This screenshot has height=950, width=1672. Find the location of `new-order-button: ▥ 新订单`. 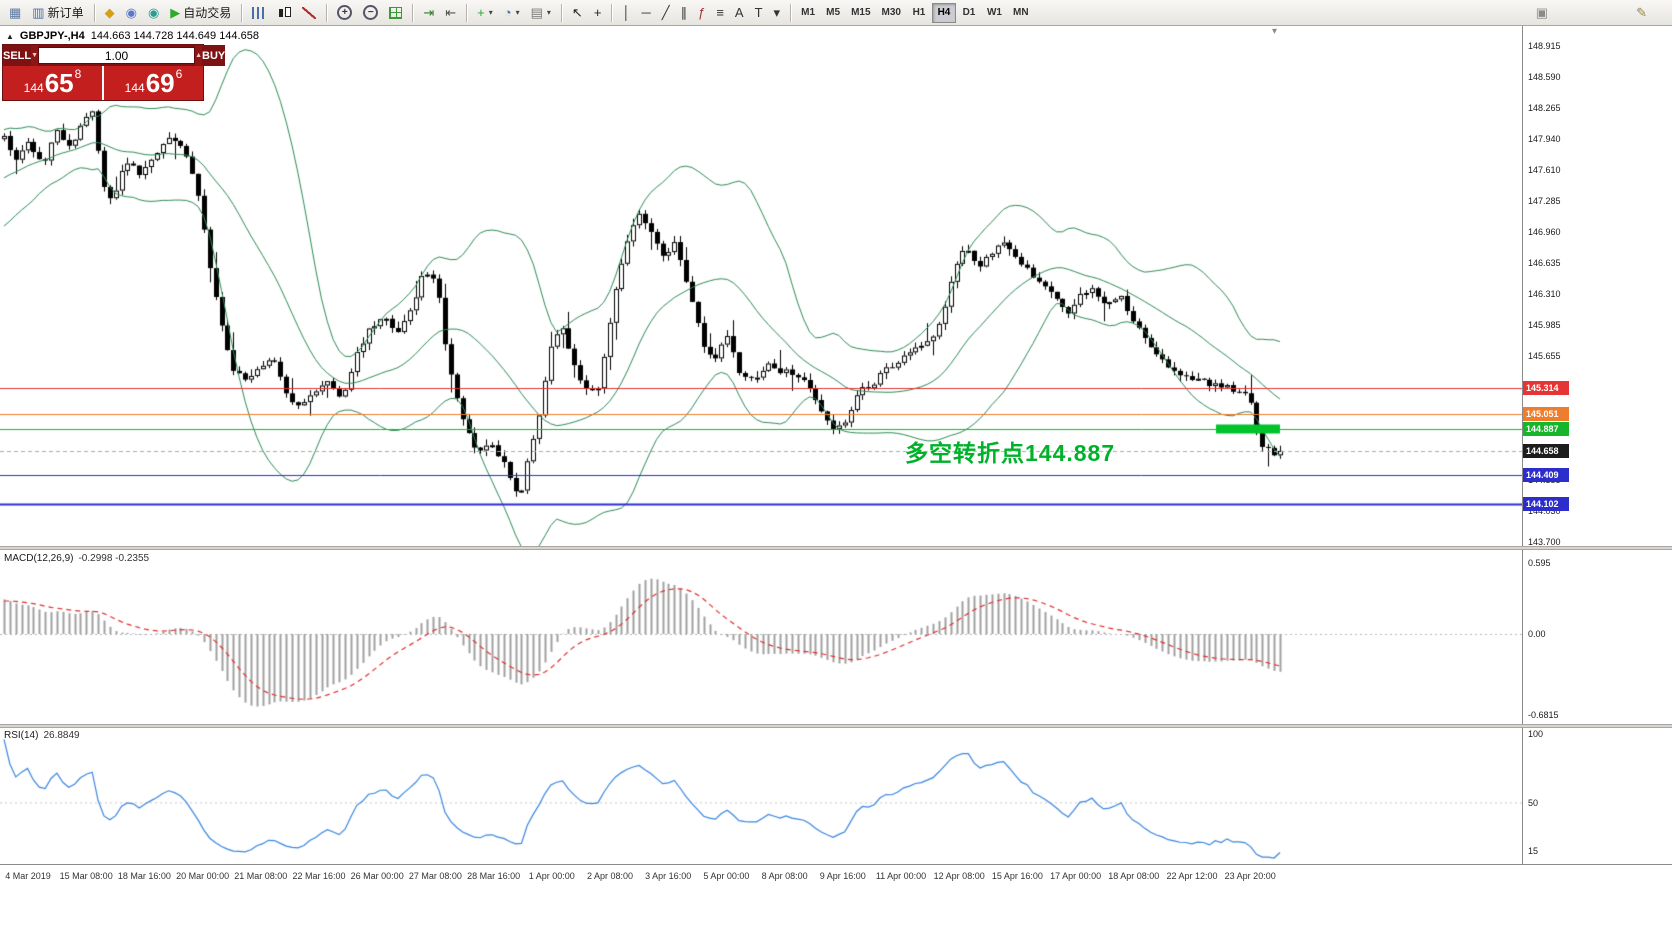

new-order-button: ▥ 新订单 is located at coordinates (57, 13).